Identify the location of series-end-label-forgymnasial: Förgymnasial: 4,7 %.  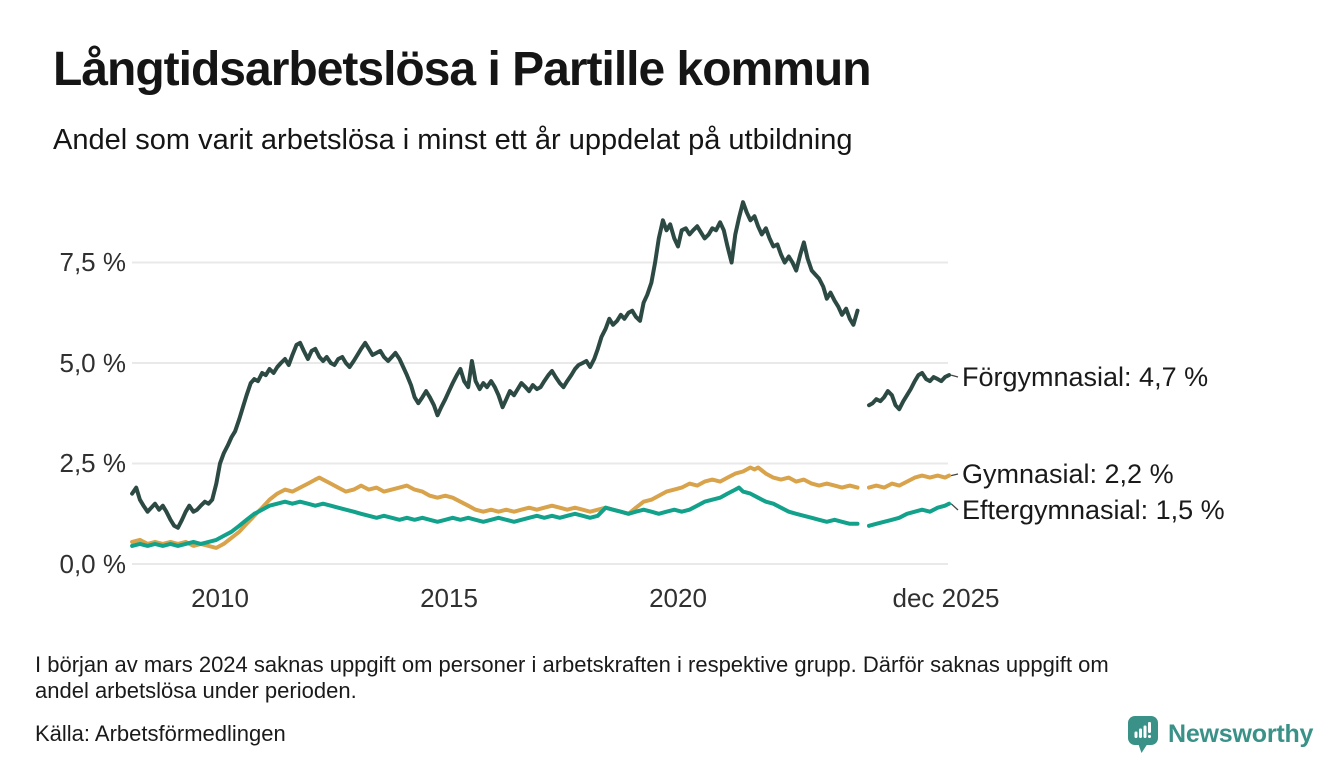
(1085, 377).